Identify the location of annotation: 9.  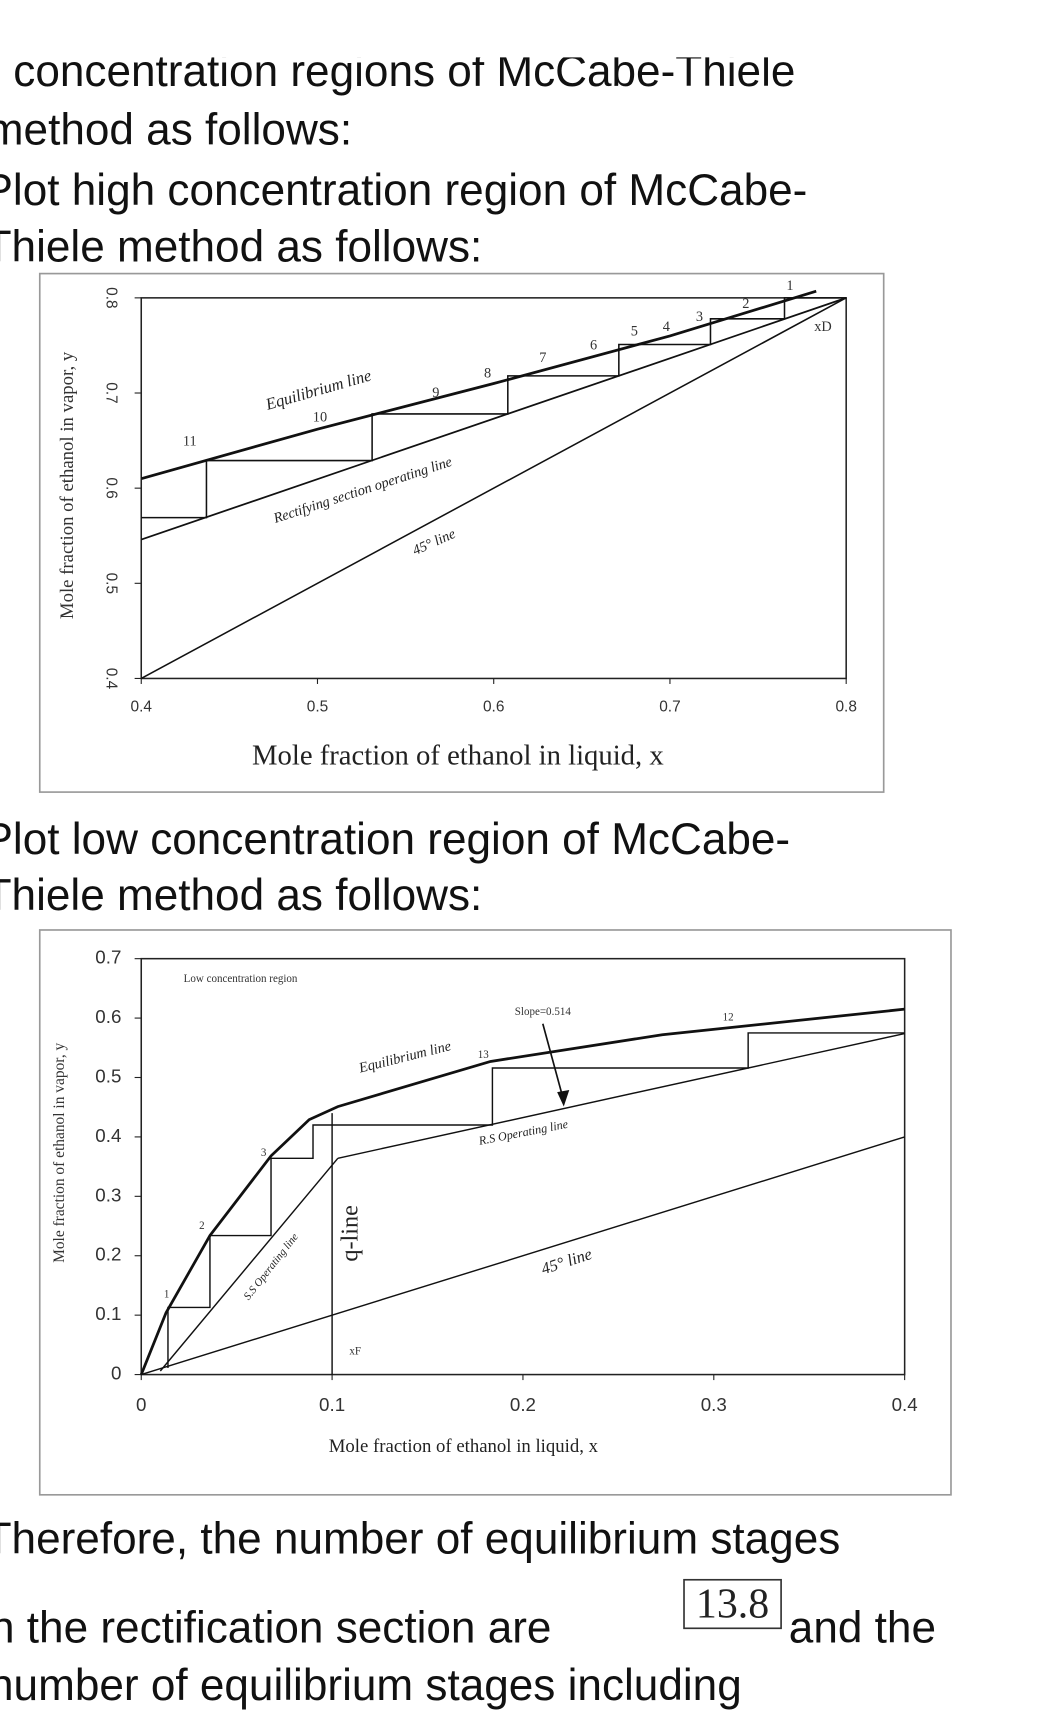
(435, 393).